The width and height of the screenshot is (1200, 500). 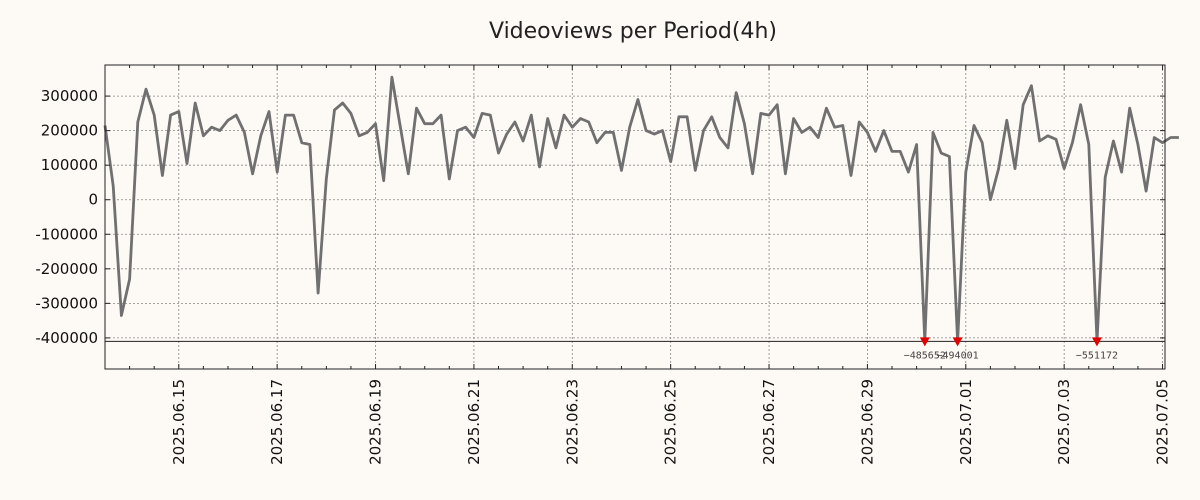 I want to click on annotation-label: −494001, so click(x=958, y=355).